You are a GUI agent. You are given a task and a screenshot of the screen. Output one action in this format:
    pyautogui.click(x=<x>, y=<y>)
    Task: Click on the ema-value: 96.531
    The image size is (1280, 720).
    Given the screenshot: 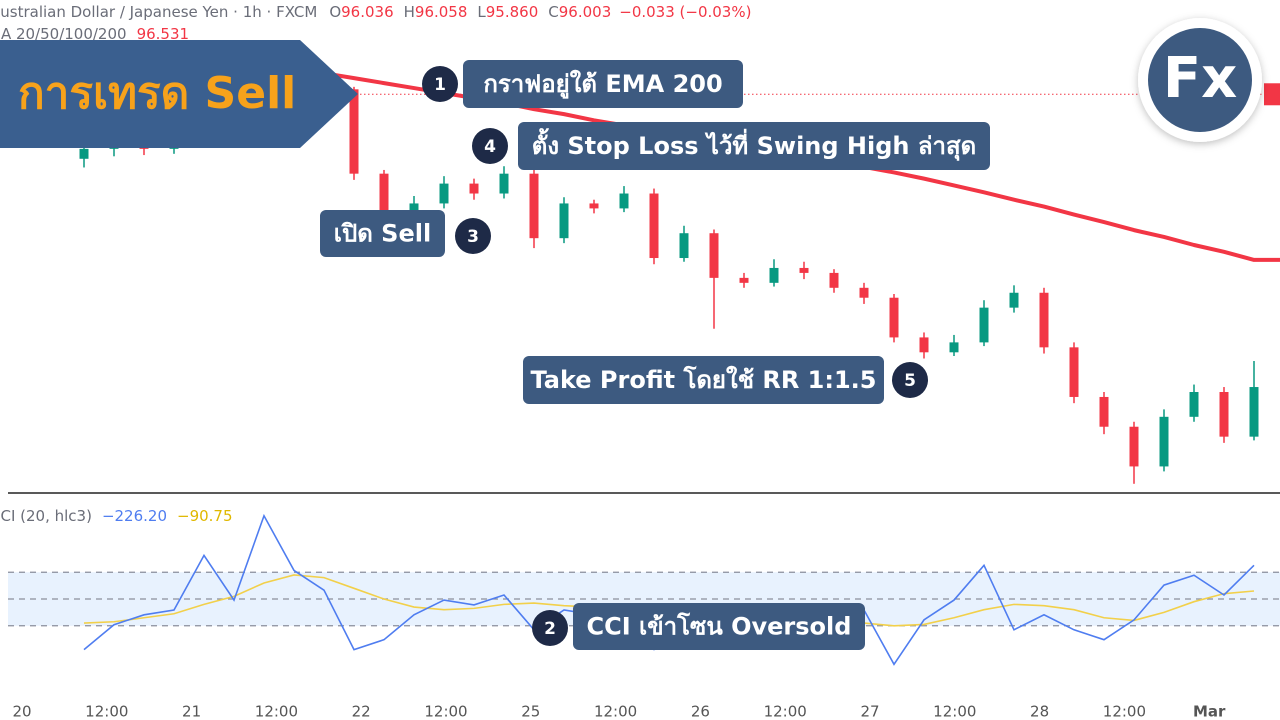 What is the action you would take?
    pyautogui.click(x=163, y=34)
    